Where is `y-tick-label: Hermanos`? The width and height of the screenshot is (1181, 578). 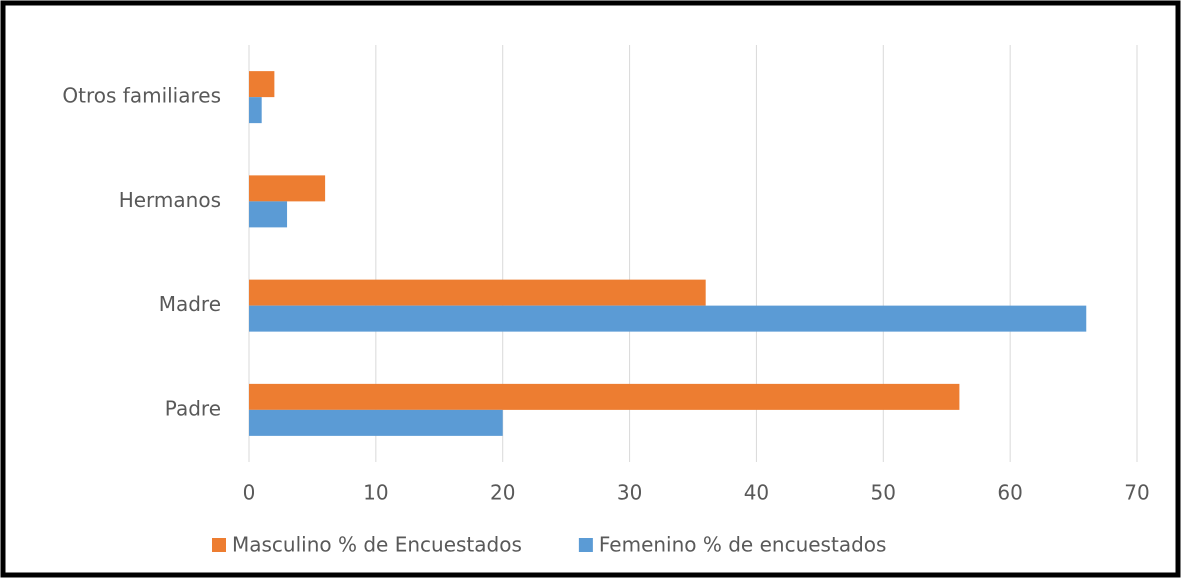 y-tick-label: Hermanos is located at coordinates (170, 200).